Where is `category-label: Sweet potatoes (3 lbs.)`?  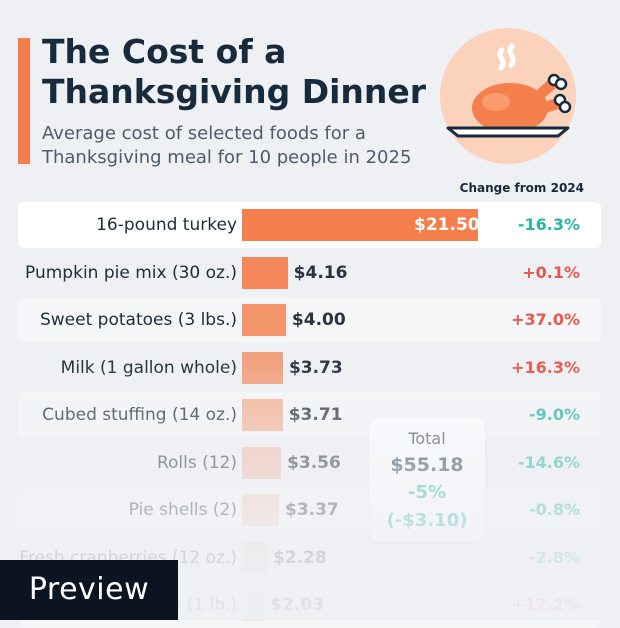 category-label: Sweet potatoes (3 lbs.) is located at coordinates (138, 320).